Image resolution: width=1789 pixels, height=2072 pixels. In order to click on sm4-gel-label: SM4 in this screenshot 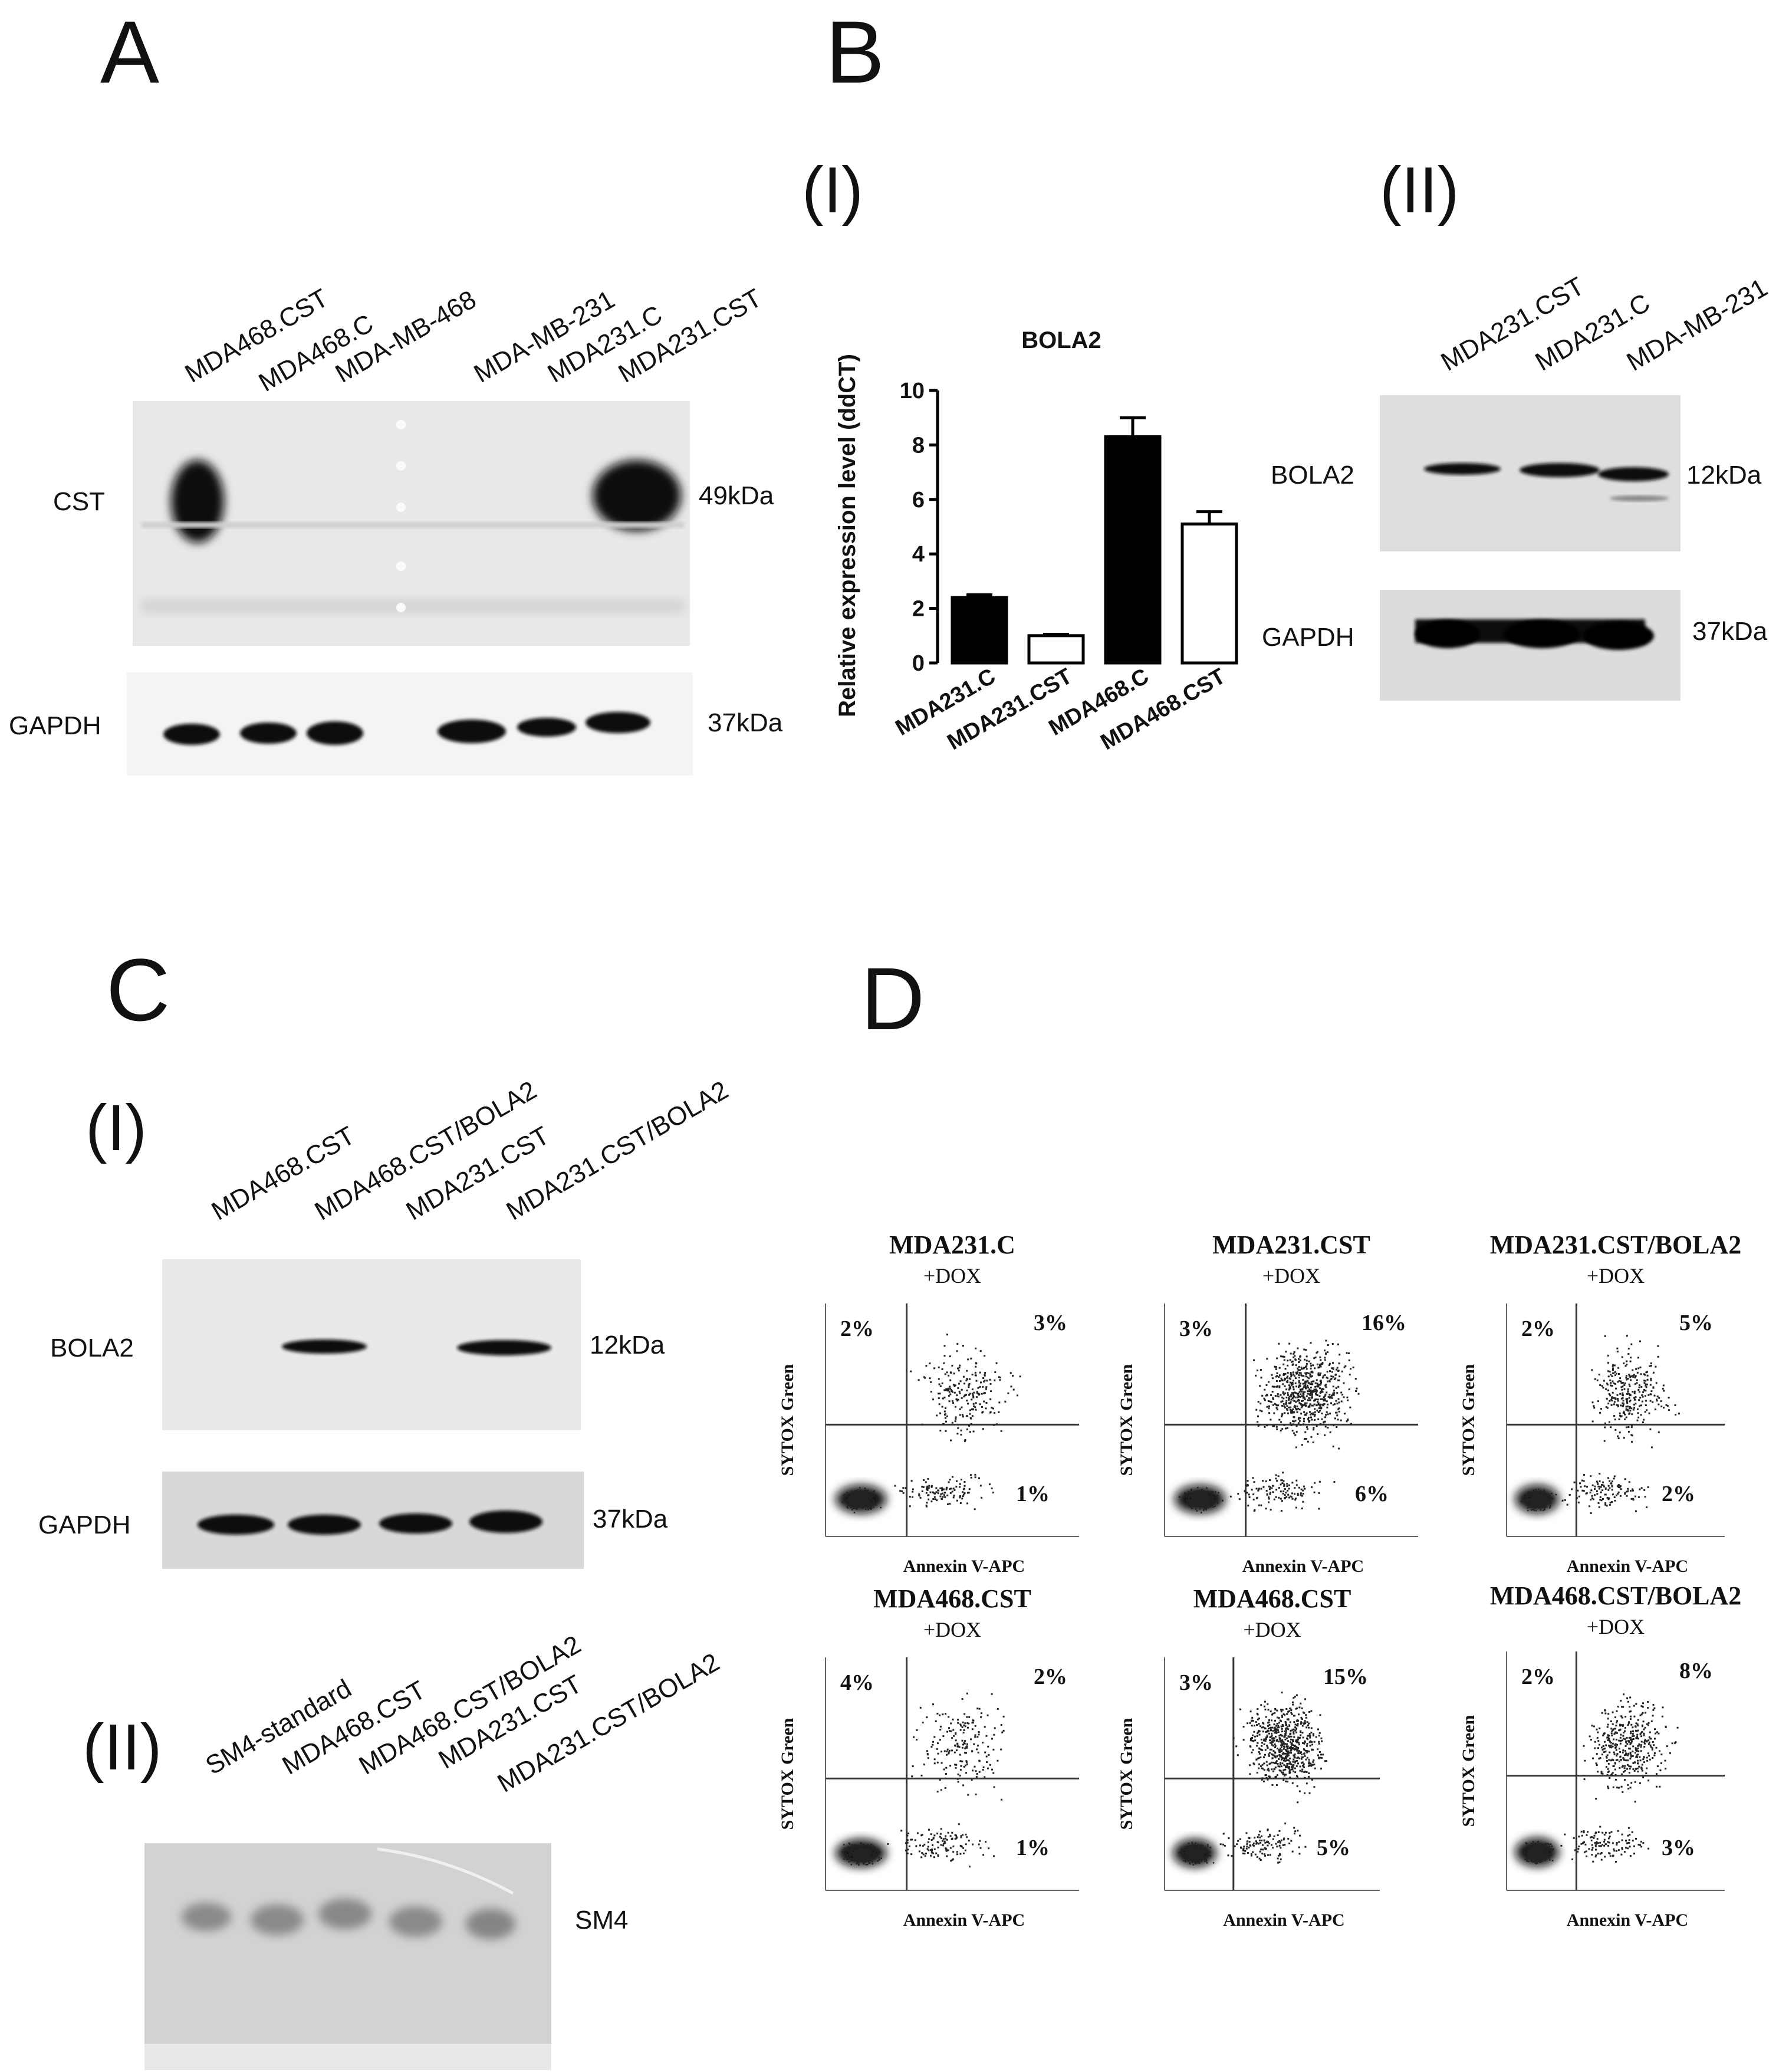, I will do `click(601, 1920)`.